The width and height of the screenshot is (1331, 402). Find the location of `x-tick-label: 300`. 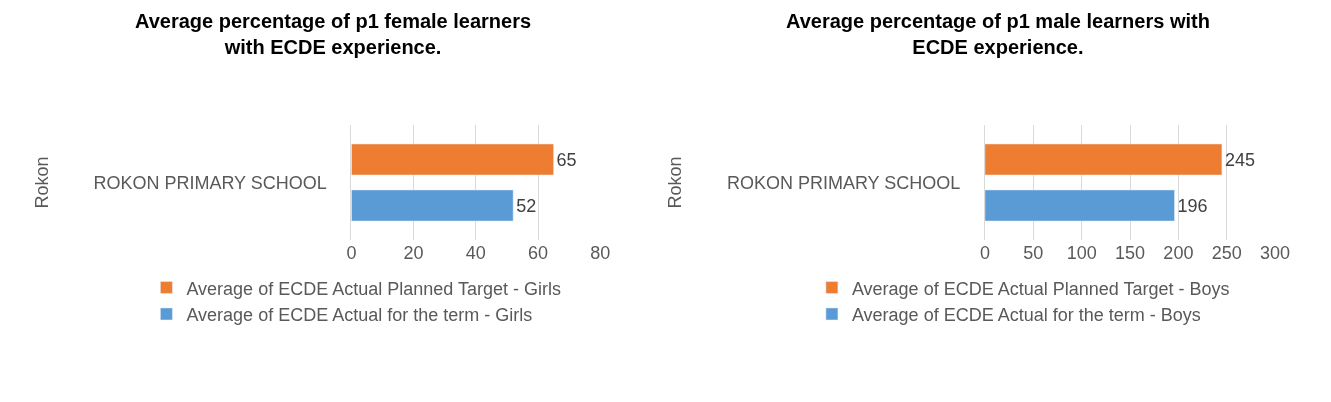

x-tick-label: 300 is located at coordinates (1275, 252).